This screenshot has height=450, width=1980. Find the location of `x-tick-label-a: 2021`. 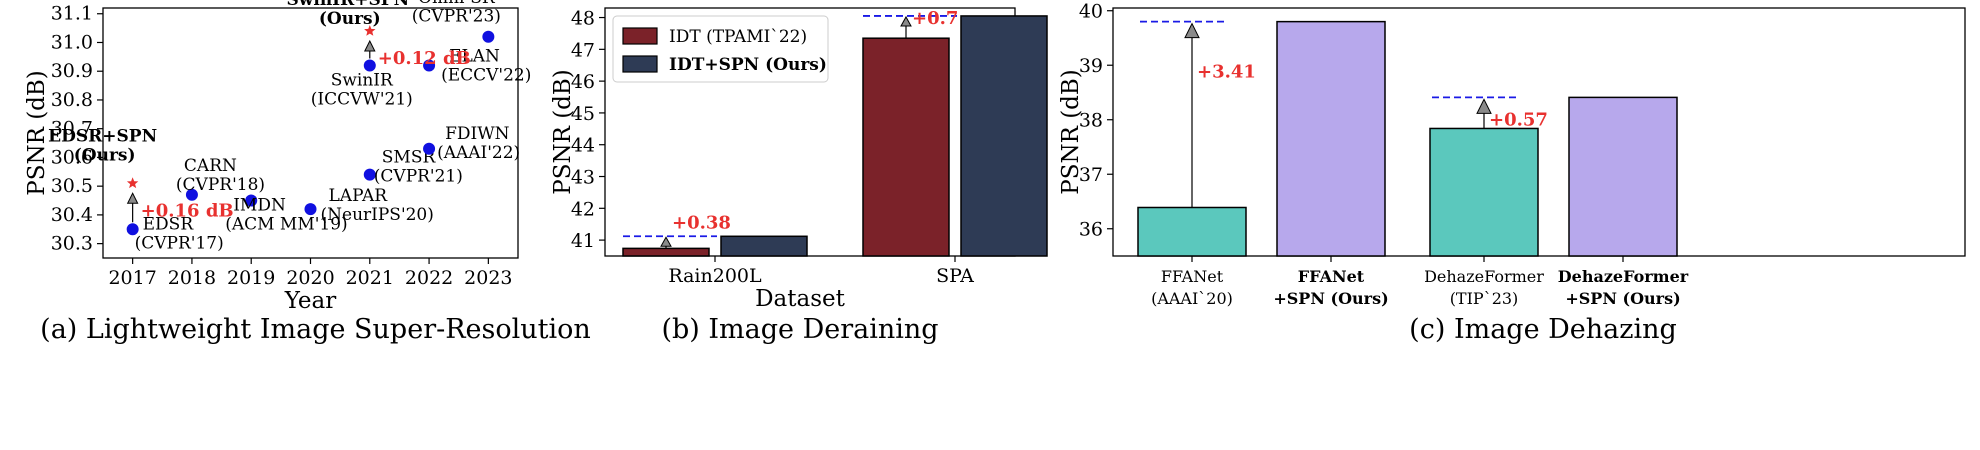

x-tick-label-a: 2021 is located at coordinates (370, 278).